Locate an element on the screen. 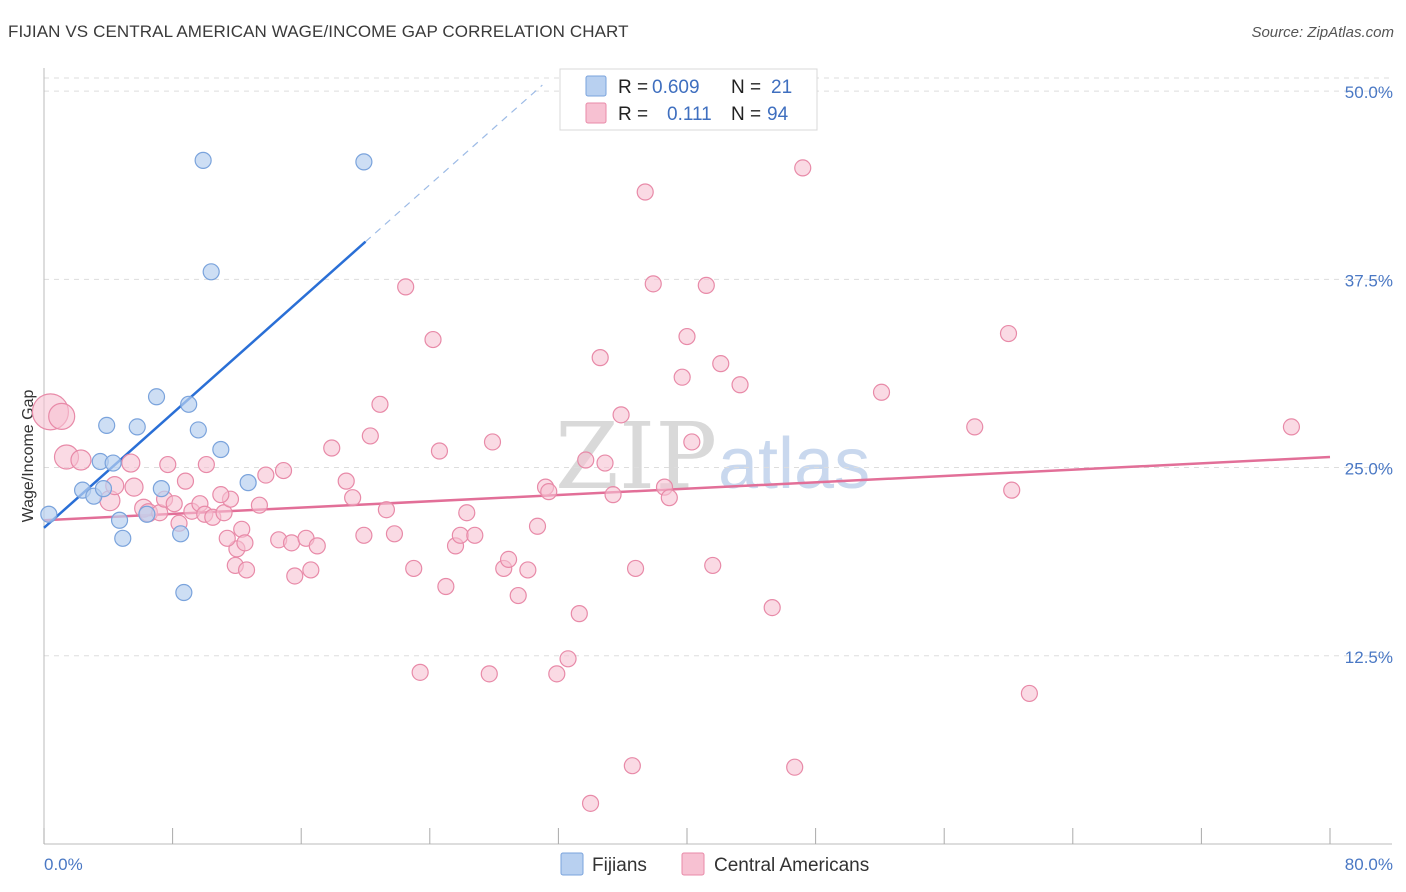 The height and width of the screenshot is (892, 1406). legend-fijian-r-value: 0.609 is located at coordinates (676, 87).